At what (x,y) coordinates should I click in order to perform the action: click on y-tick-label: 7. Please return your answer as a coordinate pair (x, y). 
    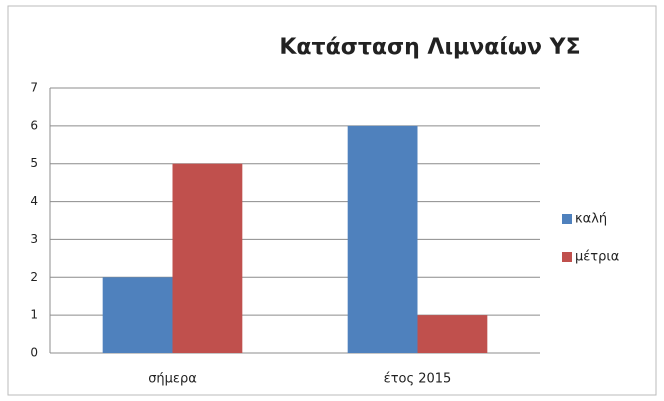
    Looking at the image, I should click on (34, 88).